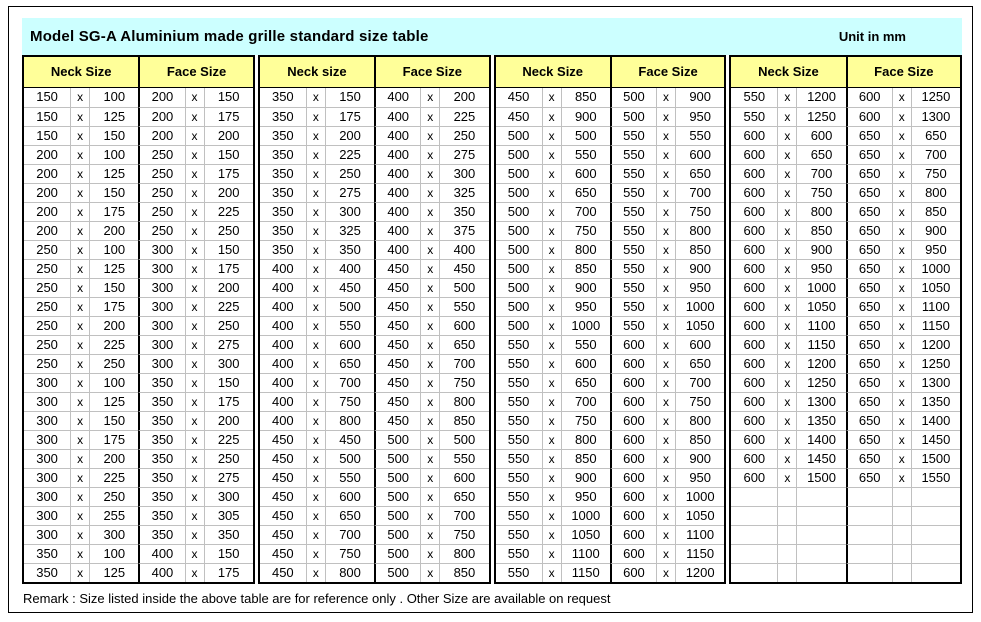 The image size is (981, 622). Describe the element at coordinates (610, 135) in the screenshot. I see `table-row: 500 x 500 550 x 550` at that location.